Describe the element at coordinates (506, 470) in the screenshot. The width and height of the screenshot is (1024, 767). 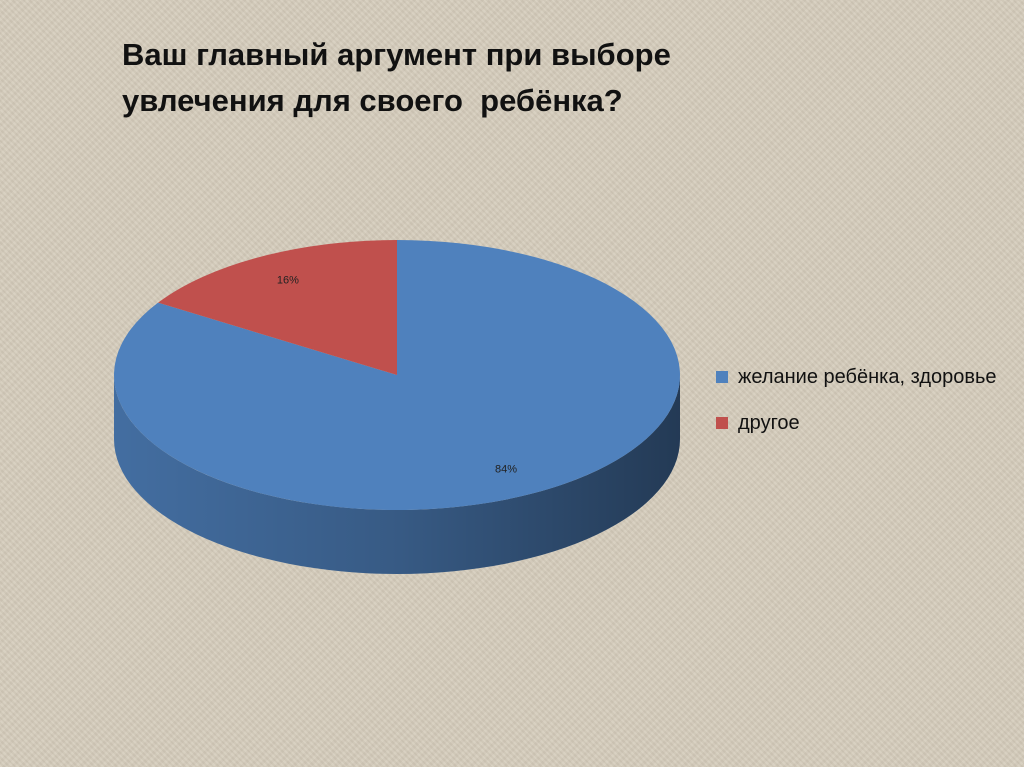
I see `data-label: 84%` at that location.